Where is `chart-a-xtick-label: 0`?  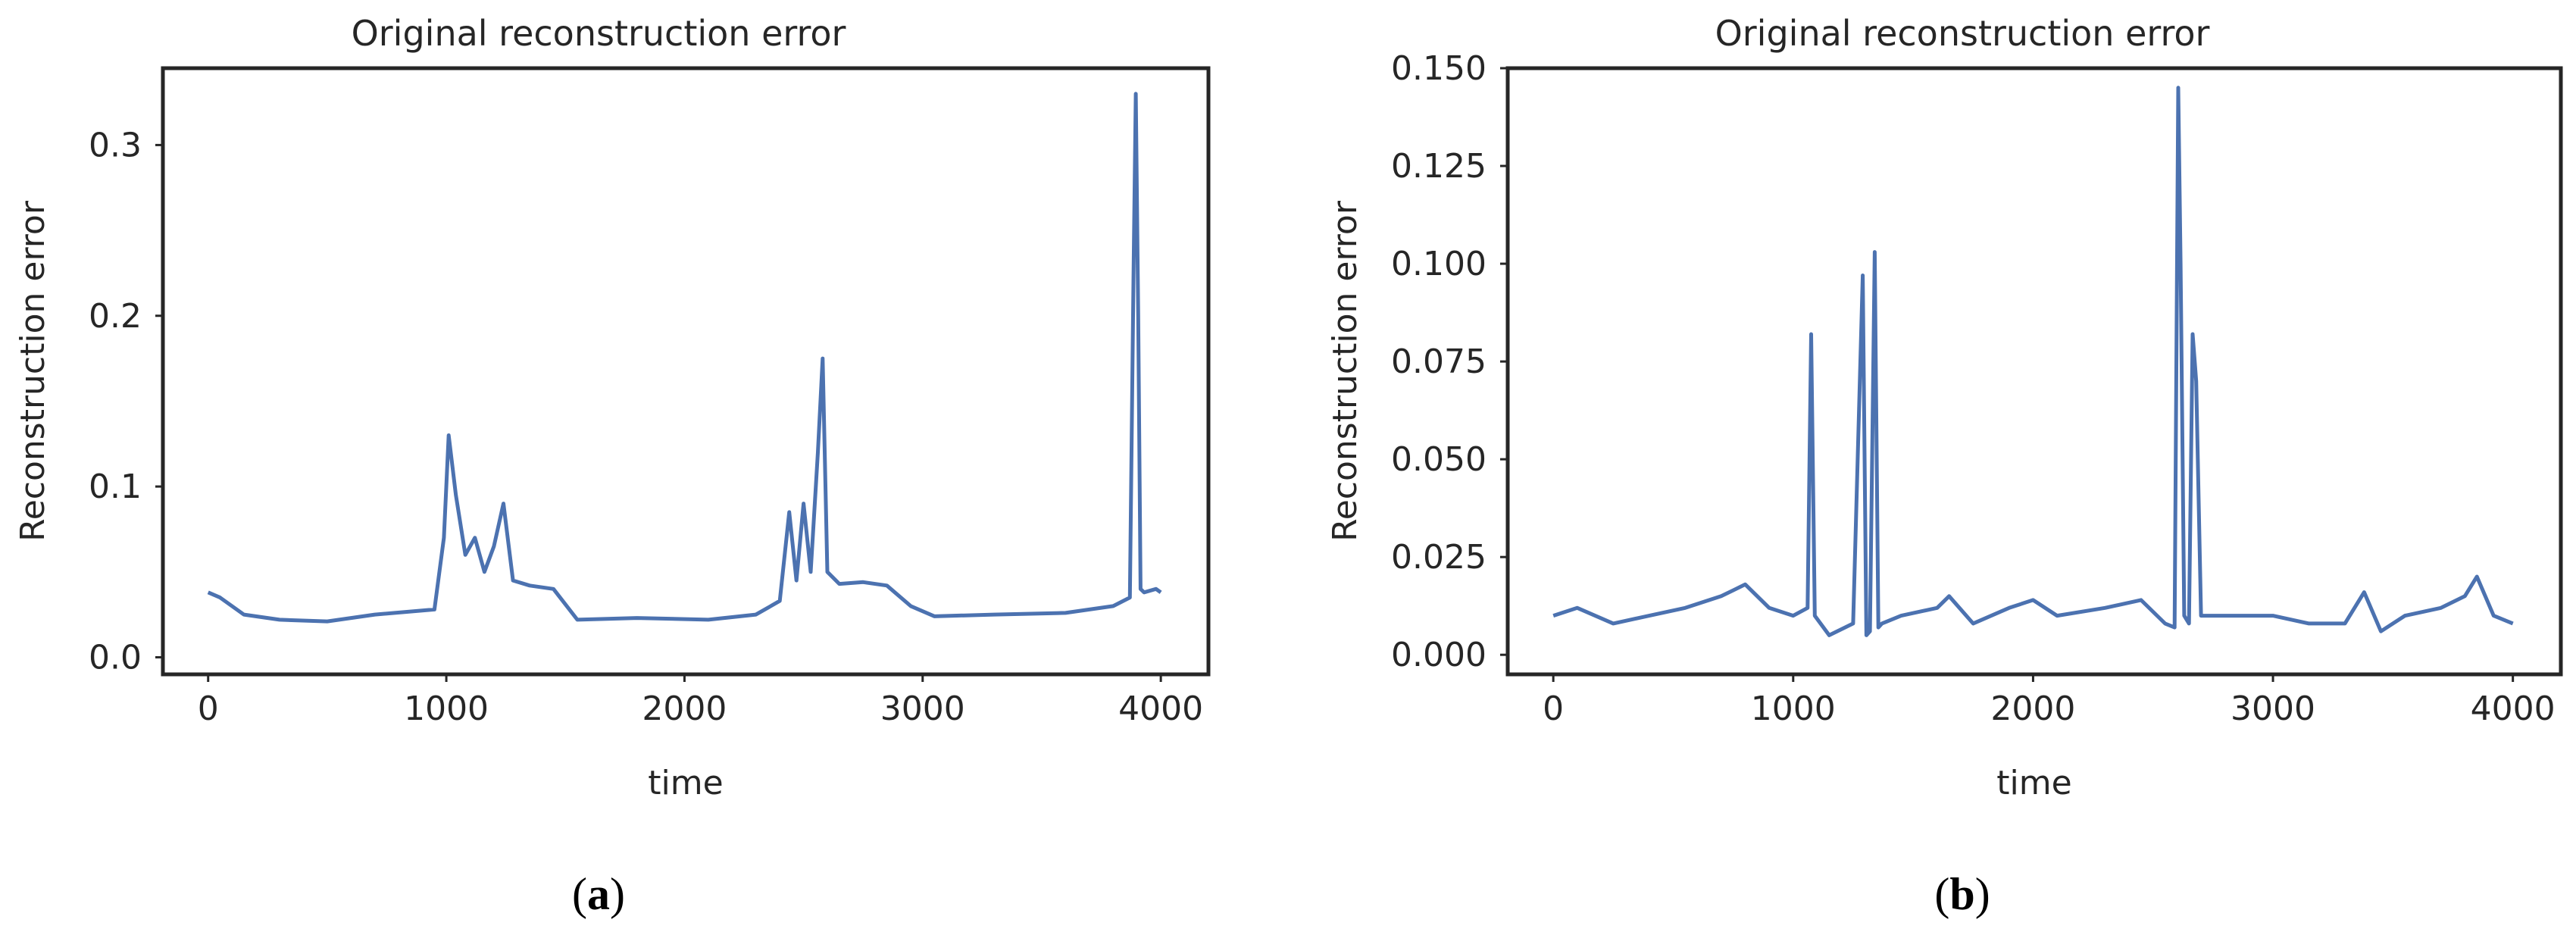
chart-a-xtick-label: 0 is located at coordinates (208, 709).